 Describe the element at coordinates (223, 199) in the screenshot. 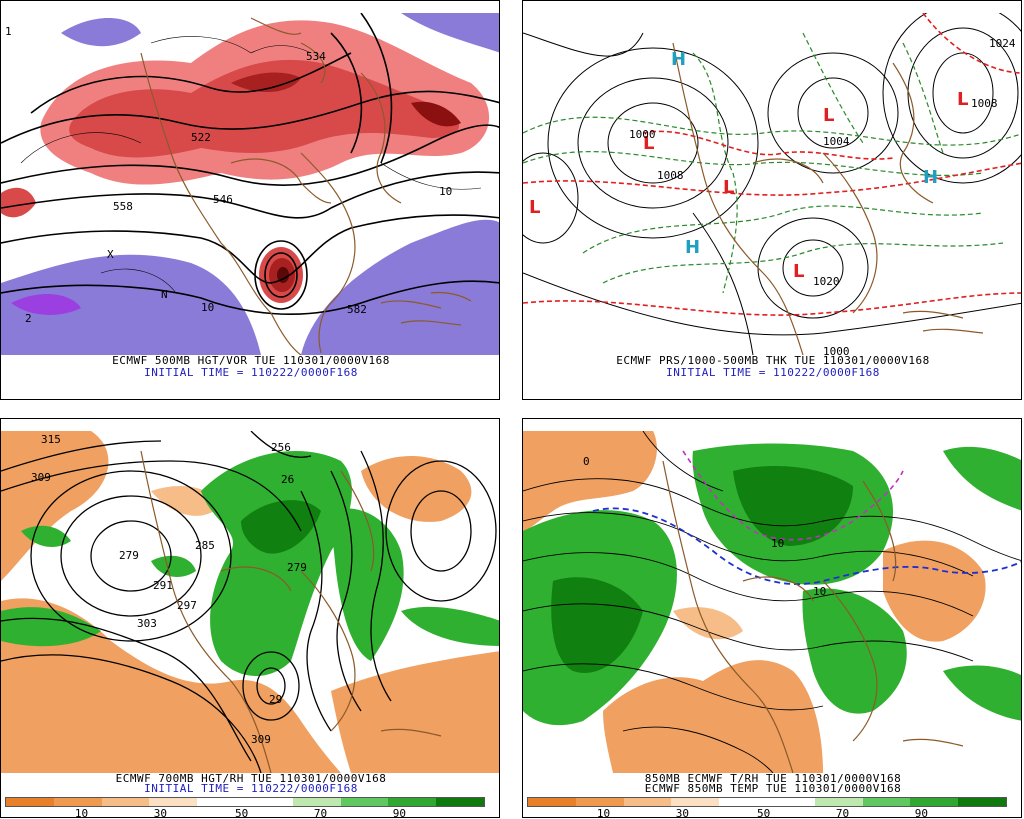

I see `svg-text: 546` at that location.